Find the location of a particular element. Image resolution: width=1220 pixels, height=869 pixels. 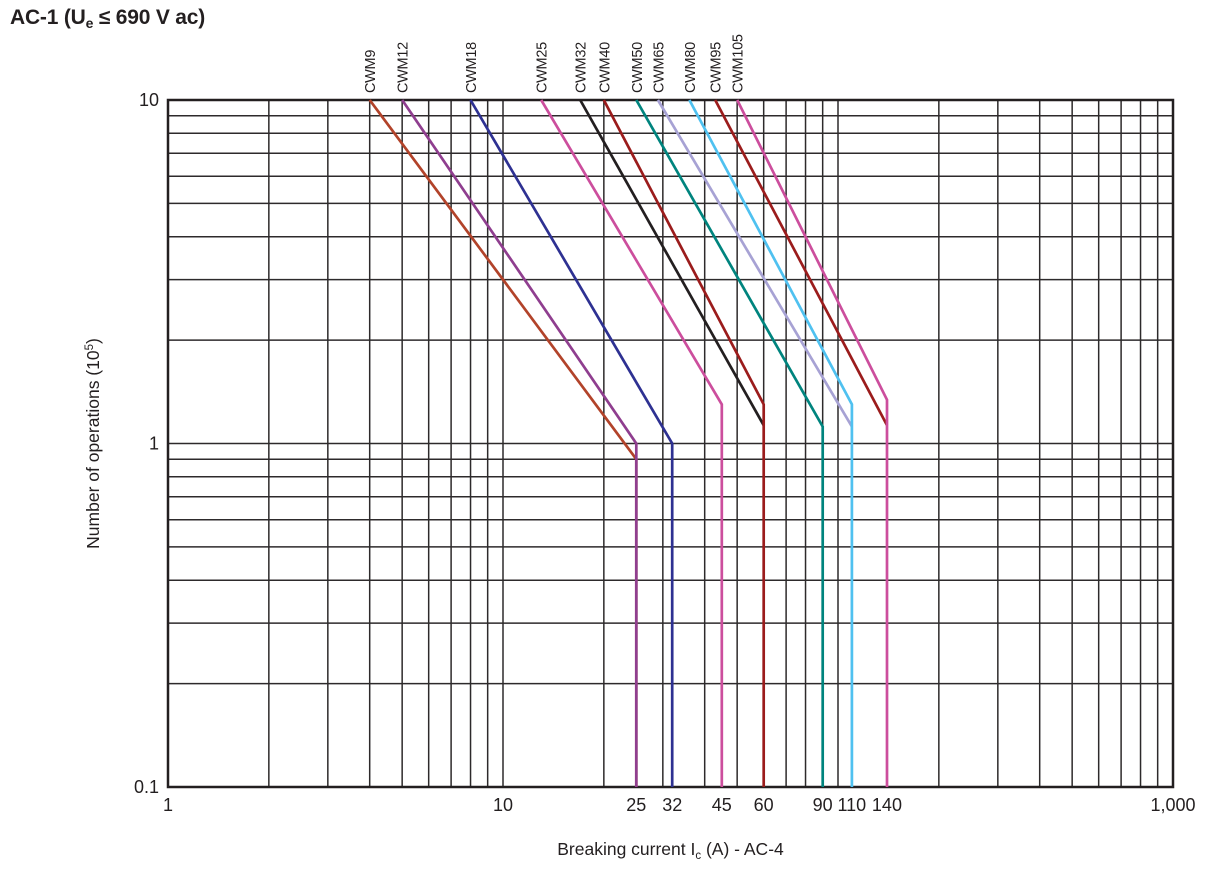

curve-CWM65 is located at coordinates (755, 263).